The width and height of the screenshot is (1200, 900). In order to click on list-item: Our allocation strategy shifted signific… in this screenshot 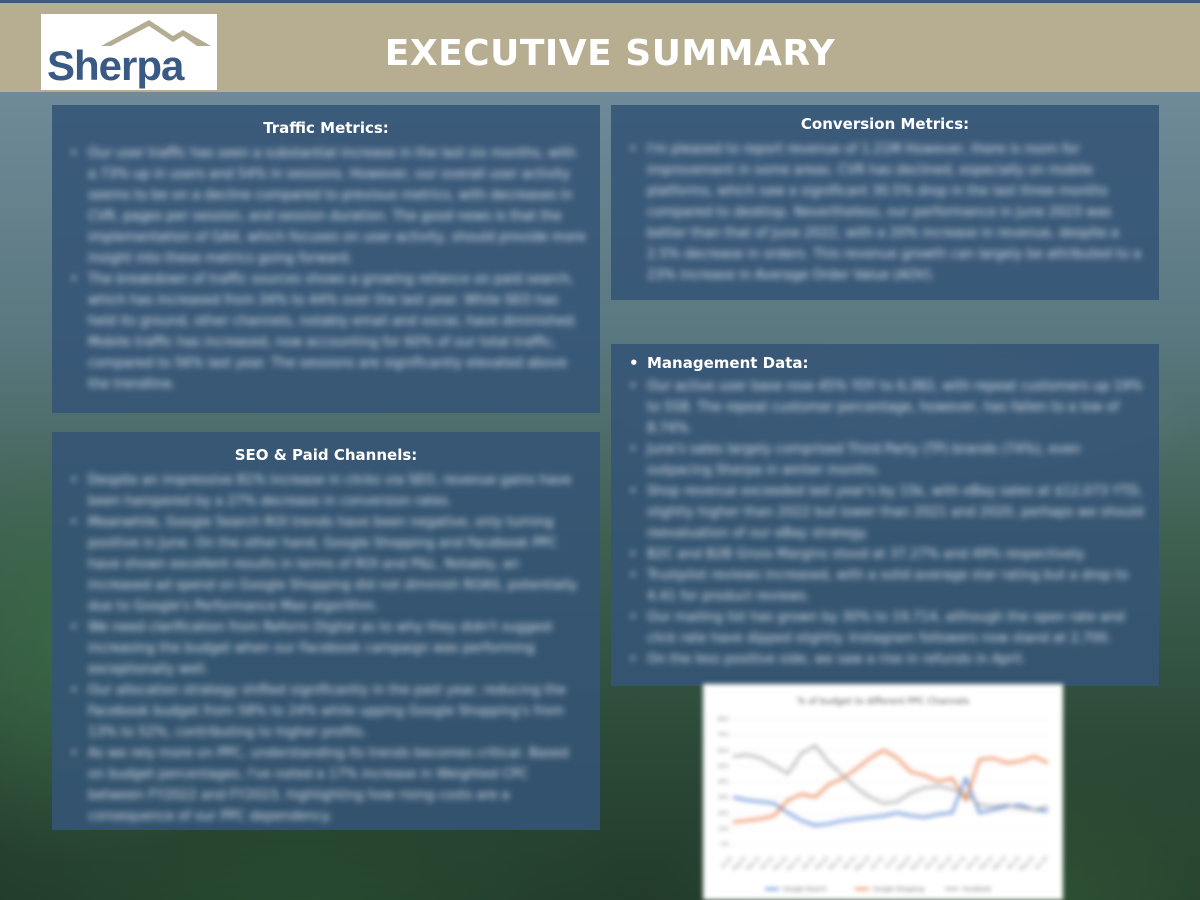, I will do `click(326, 711)`.